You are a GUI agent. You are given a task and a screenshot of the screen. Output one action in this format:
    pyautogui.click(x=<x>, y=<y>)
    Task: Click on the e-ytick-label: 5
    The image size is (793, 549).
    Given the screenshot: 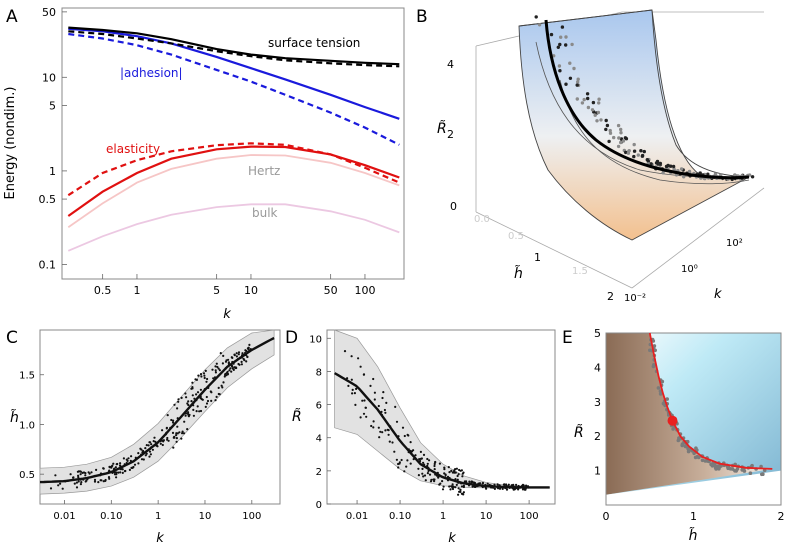 What is the action you would take?
    pyautogui.click(x=597, y=333)
    